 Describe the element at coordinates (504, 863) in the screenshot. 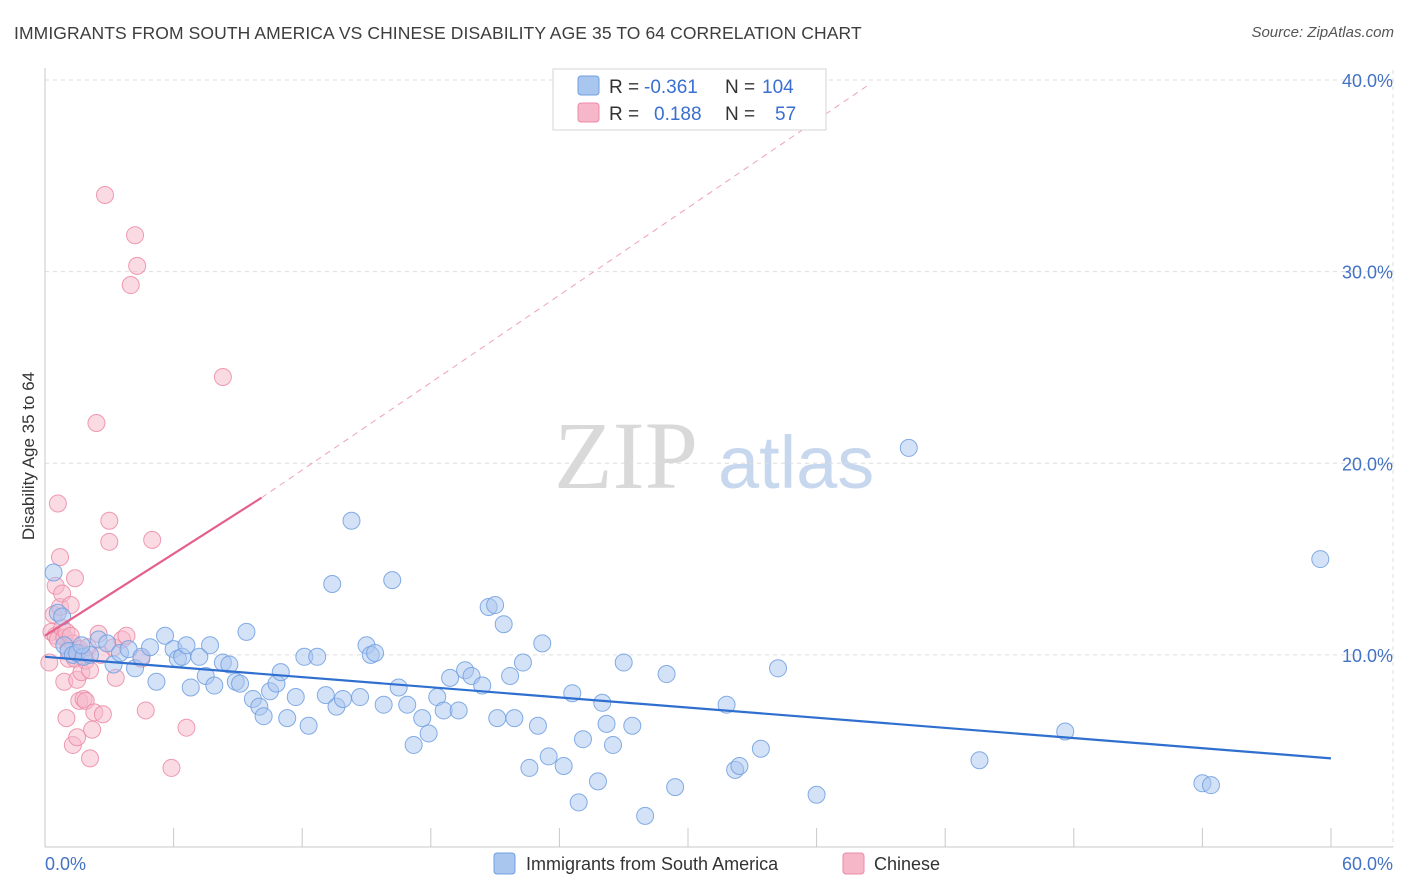

I see `bottom-legend-swatch-blue` at that location.